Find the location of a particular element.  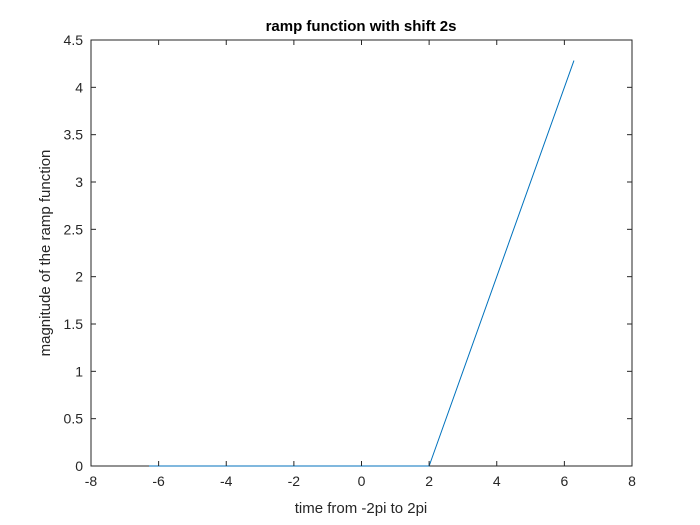

x-tick-label: -8 is located at coordinates (91, 481).